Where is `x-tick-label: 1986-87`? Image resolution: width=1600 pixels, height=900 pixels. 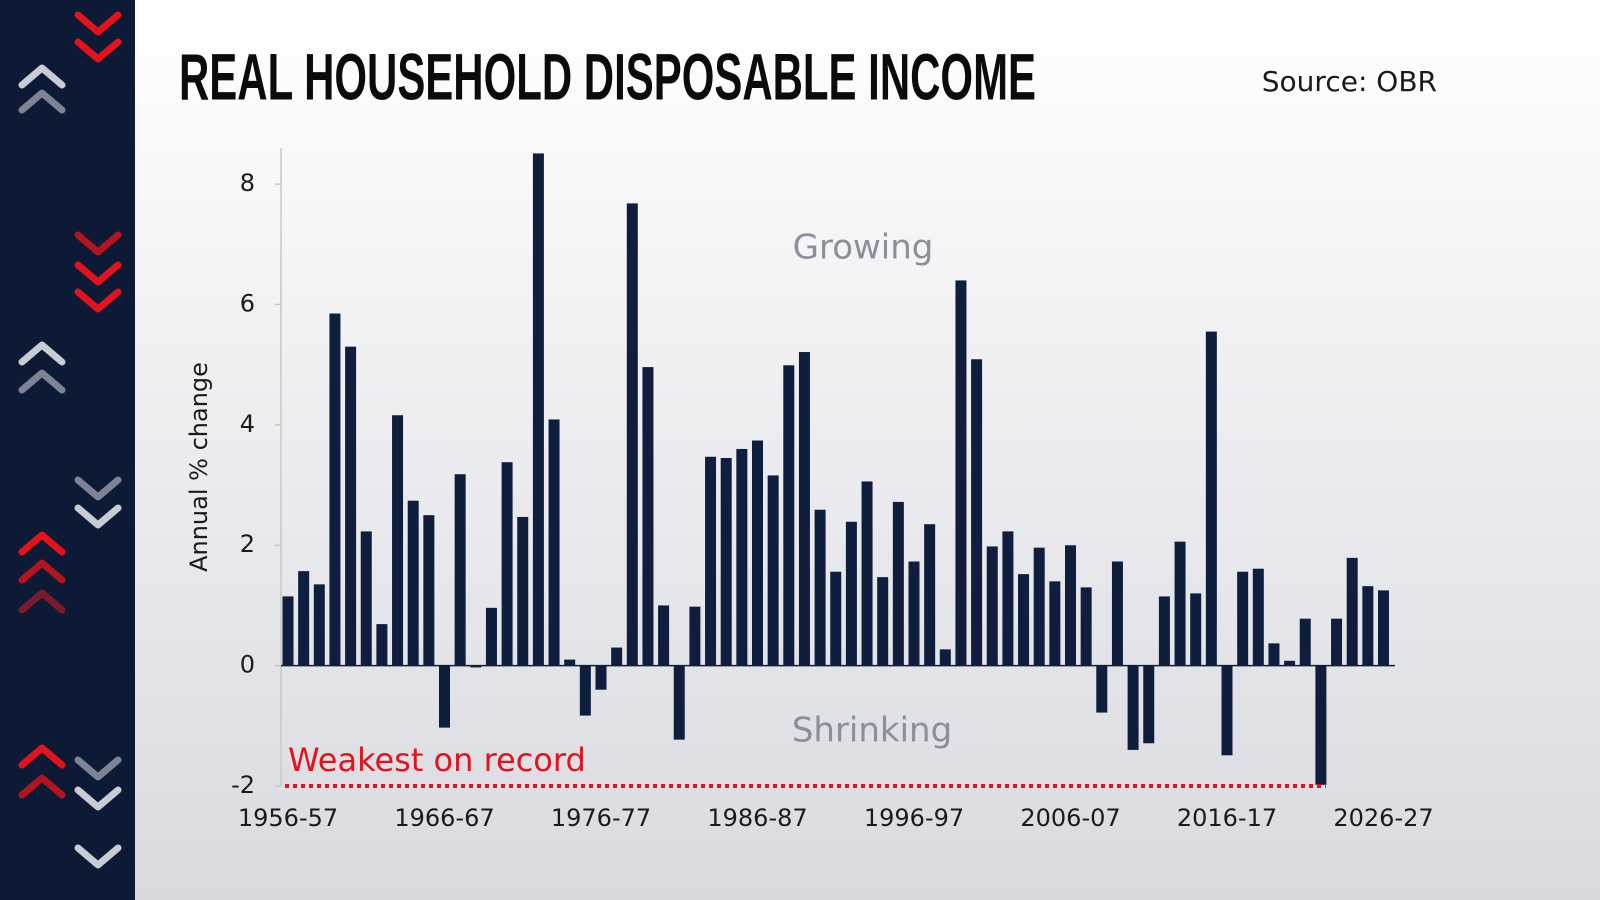
x-tick-label: 1986-87 is located at coordinates (757, 818).